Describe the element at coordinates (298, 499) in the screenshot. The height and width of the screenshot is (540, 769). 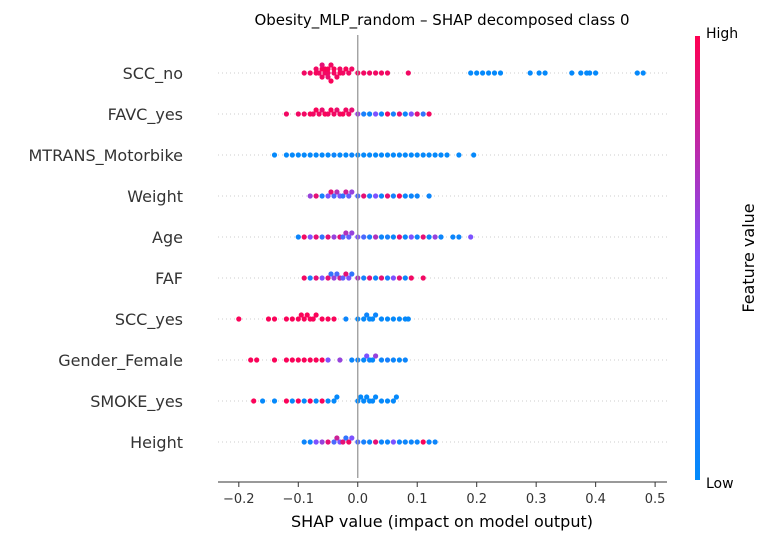
I see `x-tick-label: −0.1` at that location.